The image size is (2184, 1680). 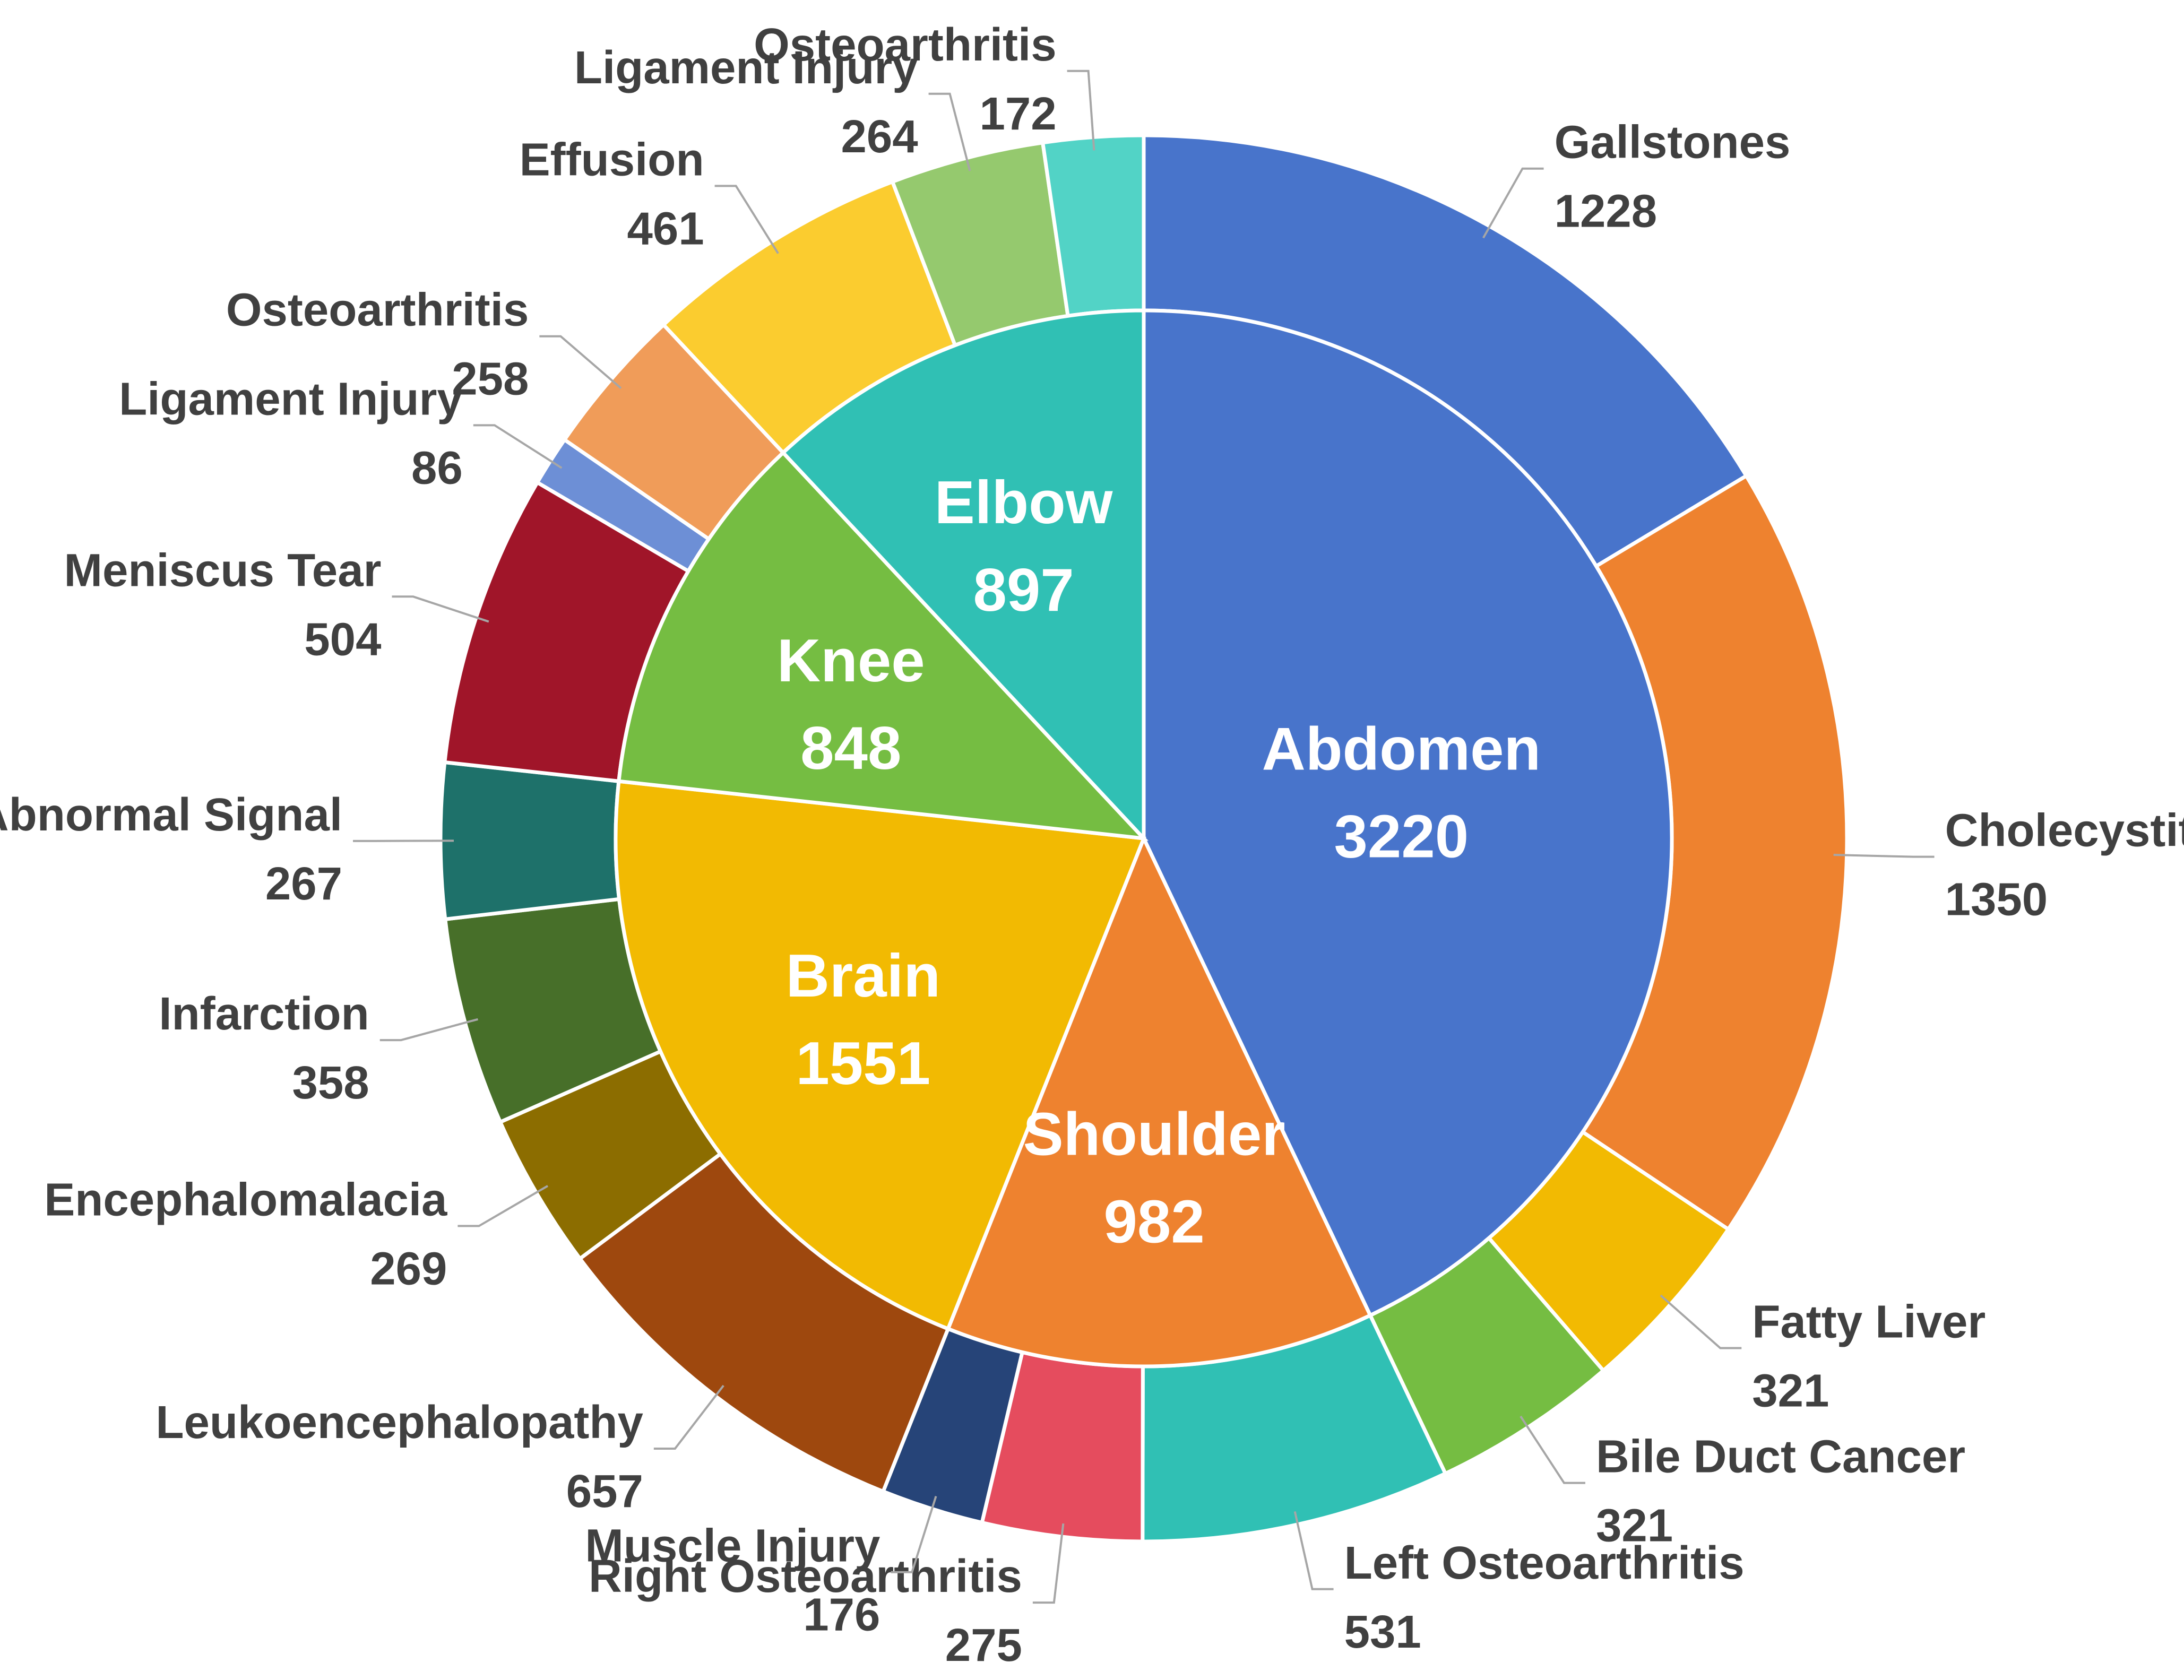 What do you see at coordinates (1869, 1322) in the screenshot?
I see `outer-label-fatty-liver-2: Fatty Liver` at bounding box center [1869, 1322].